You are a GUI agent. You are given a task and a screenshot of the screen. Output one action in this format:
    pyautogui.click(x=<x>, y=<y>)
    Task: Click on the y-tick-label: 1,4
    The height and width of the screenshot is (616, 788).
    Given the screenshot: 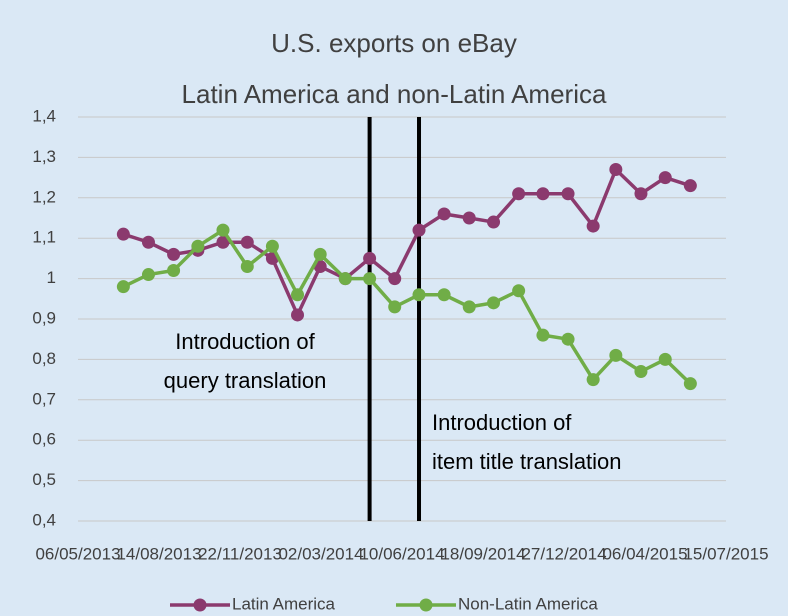 What is the action you would take?
    pyautogui.click(x=44, y=115)
    